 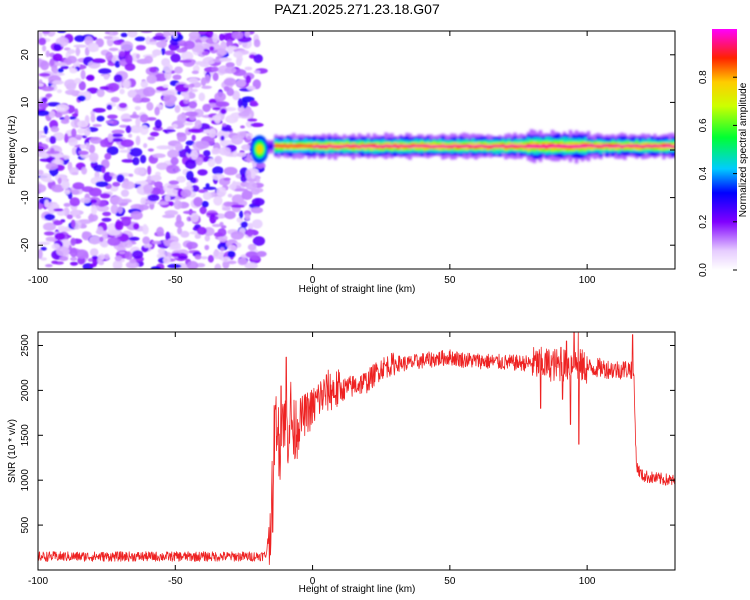 What do you see at coordinates (703, 221) in the screenshot?
I see `colorbar-tick-label: 0.2` at bounding box center [703, 221].